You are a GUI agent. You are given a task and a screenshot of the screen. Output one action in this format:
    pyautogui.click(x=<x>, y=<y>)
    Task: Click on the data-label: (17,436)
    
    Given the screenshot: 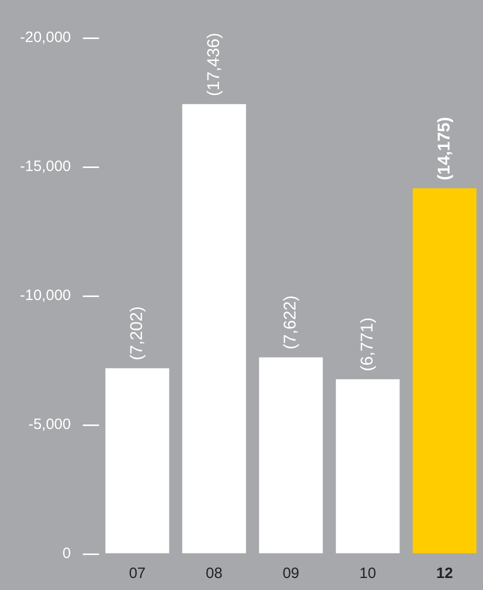 What is the action you would take?
    pyautogui.click(x=213, y=64)
    